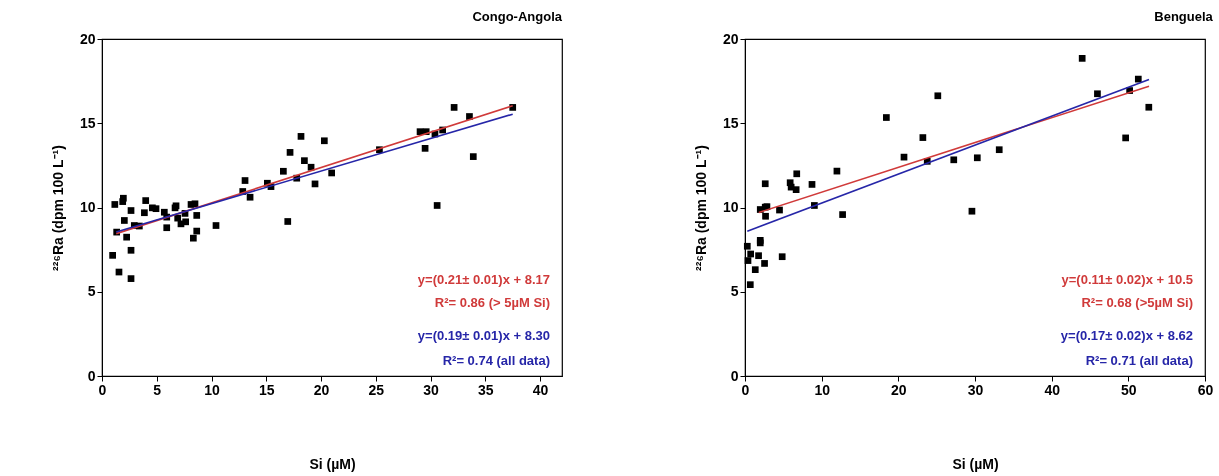 The height and width of the screenshot is (476, 1219). What do you see at coordinates (486, 389) in the screenshot?
I see `x-tick-label: 35` at bounding box center [486, 389].